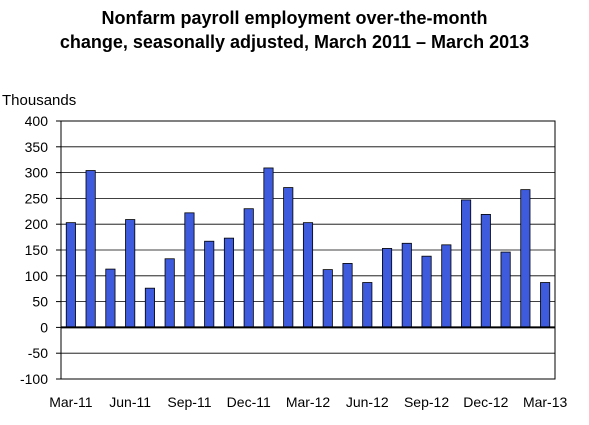  I want to click on y-tick-label: 200, so click(37, 224).